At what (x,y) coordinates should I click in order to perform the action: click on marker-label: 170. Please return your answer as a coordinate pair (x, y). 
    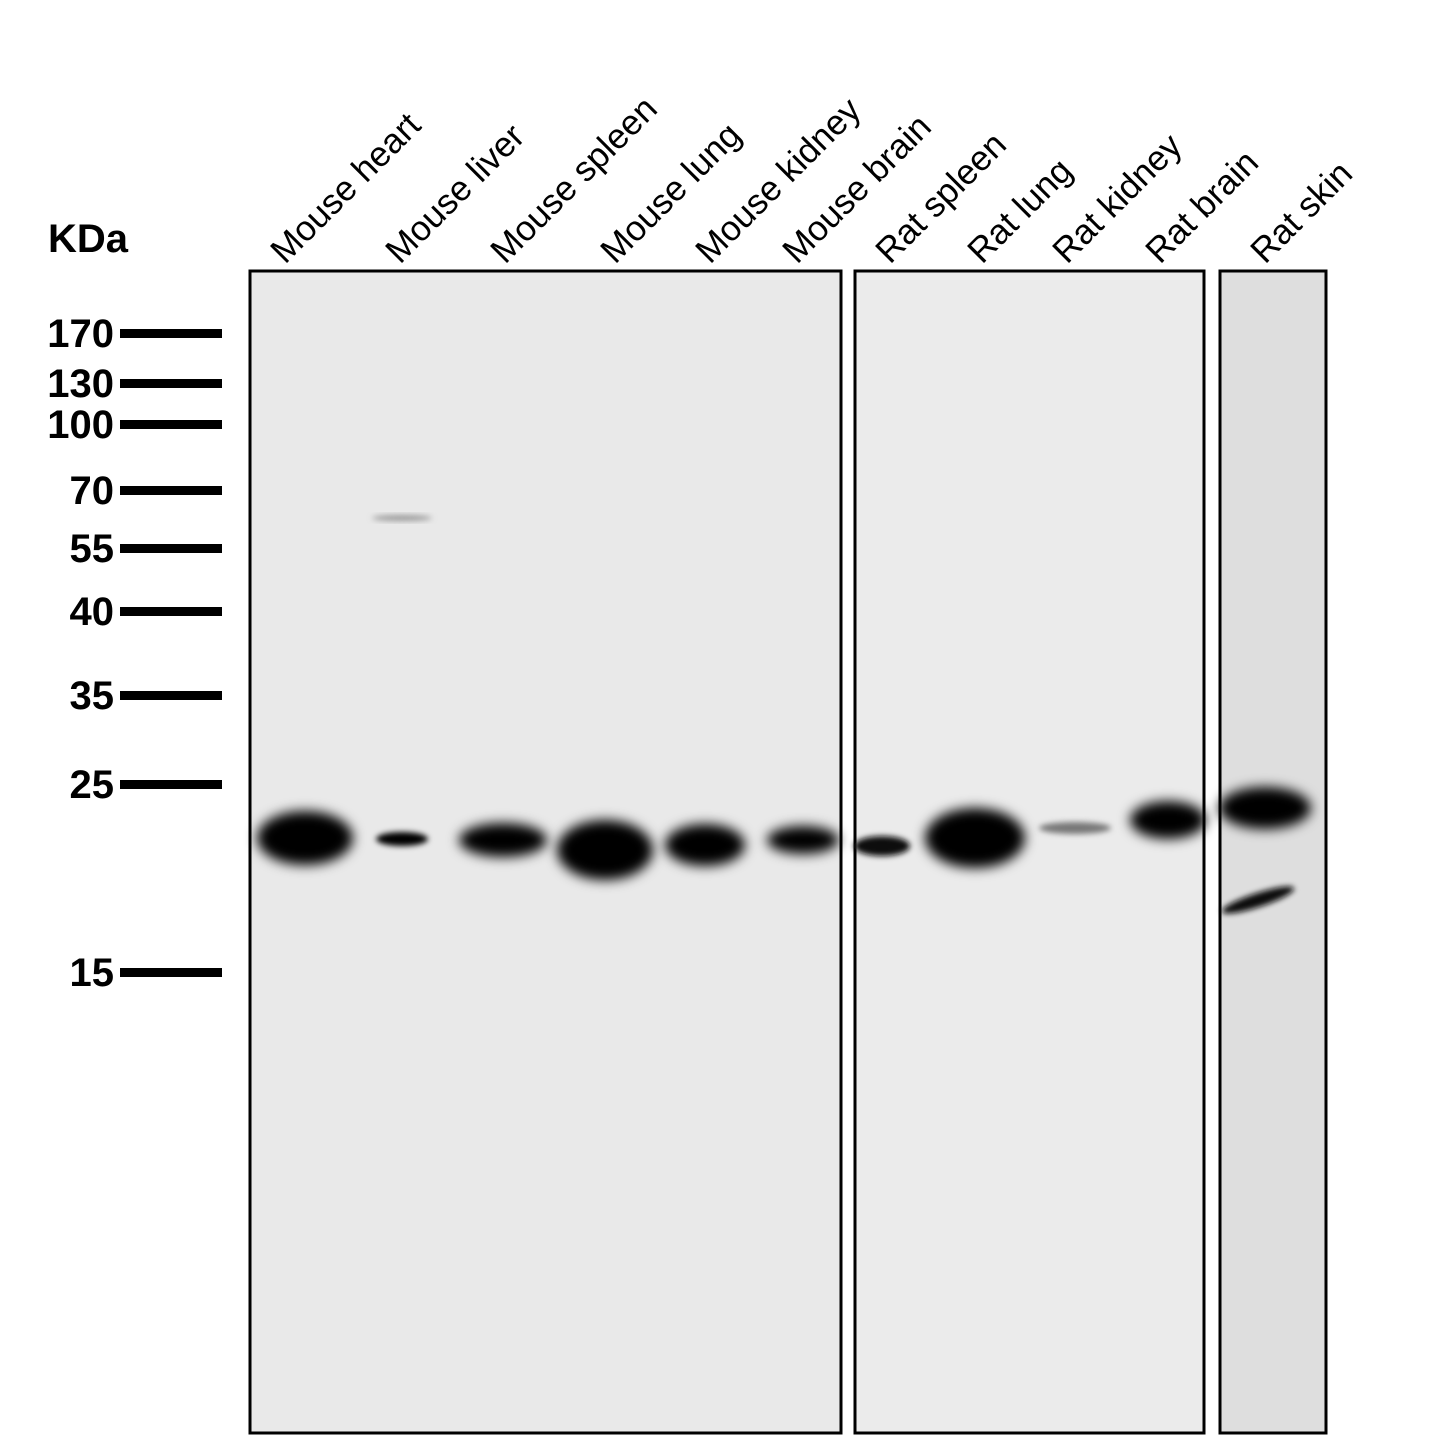
    Looking at the image, I should click on (80, 334).